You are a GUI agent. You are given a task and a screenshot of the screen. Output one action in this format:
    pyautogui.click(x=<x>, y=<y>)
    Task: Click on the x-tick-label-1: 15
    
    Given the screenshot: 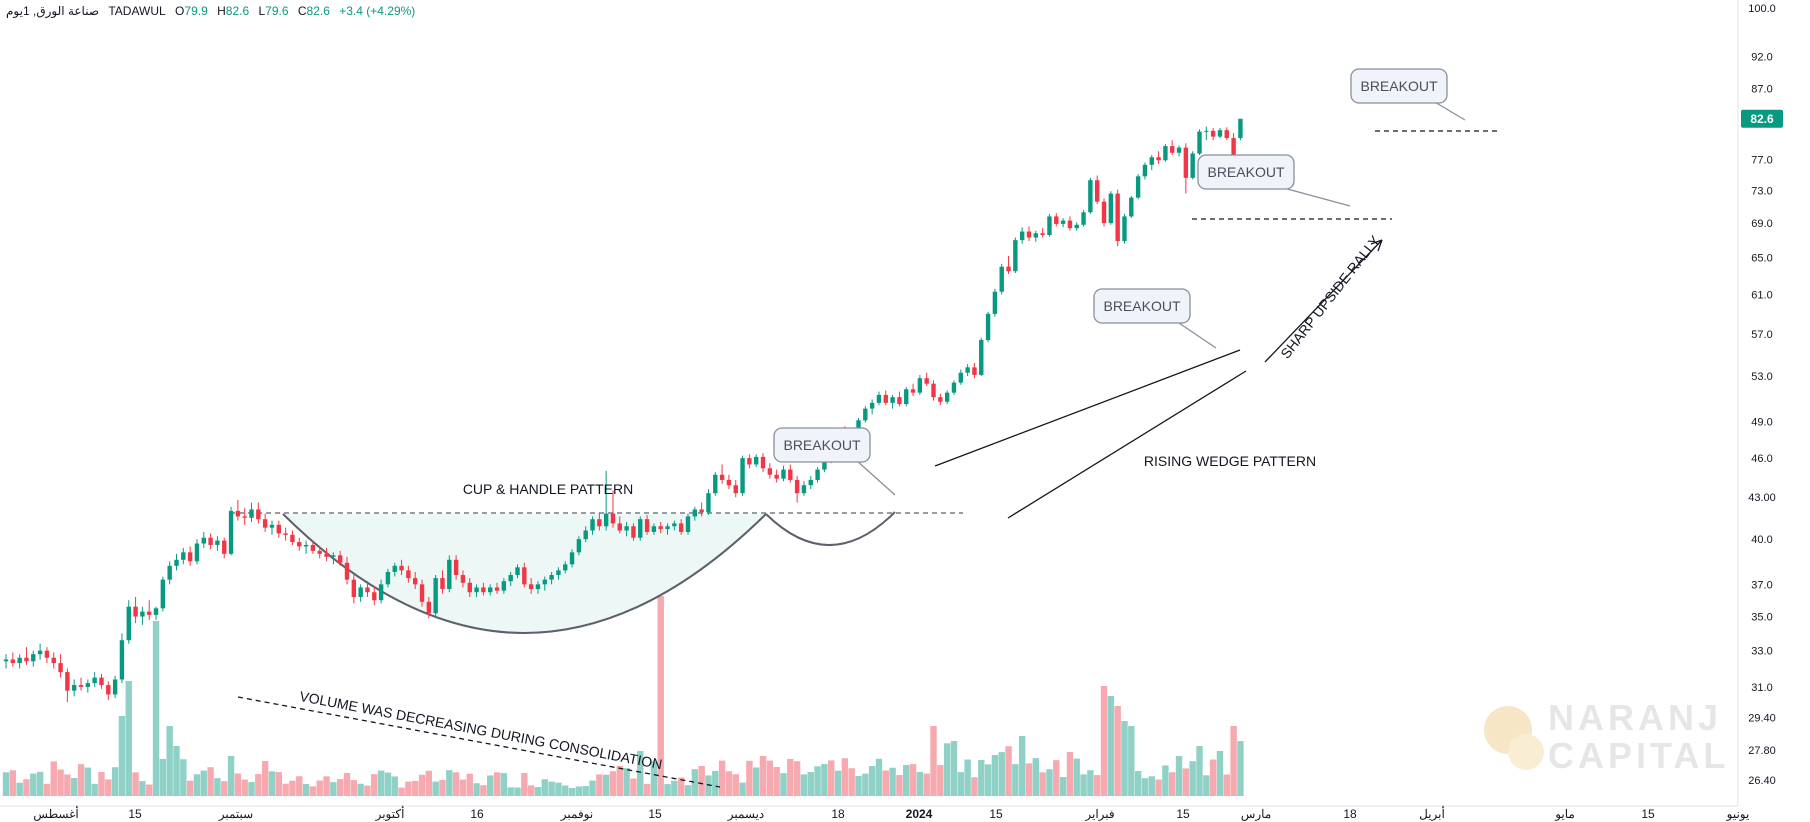 What is the action you would take?
    pyautogui.click(x=135, y=814)
    